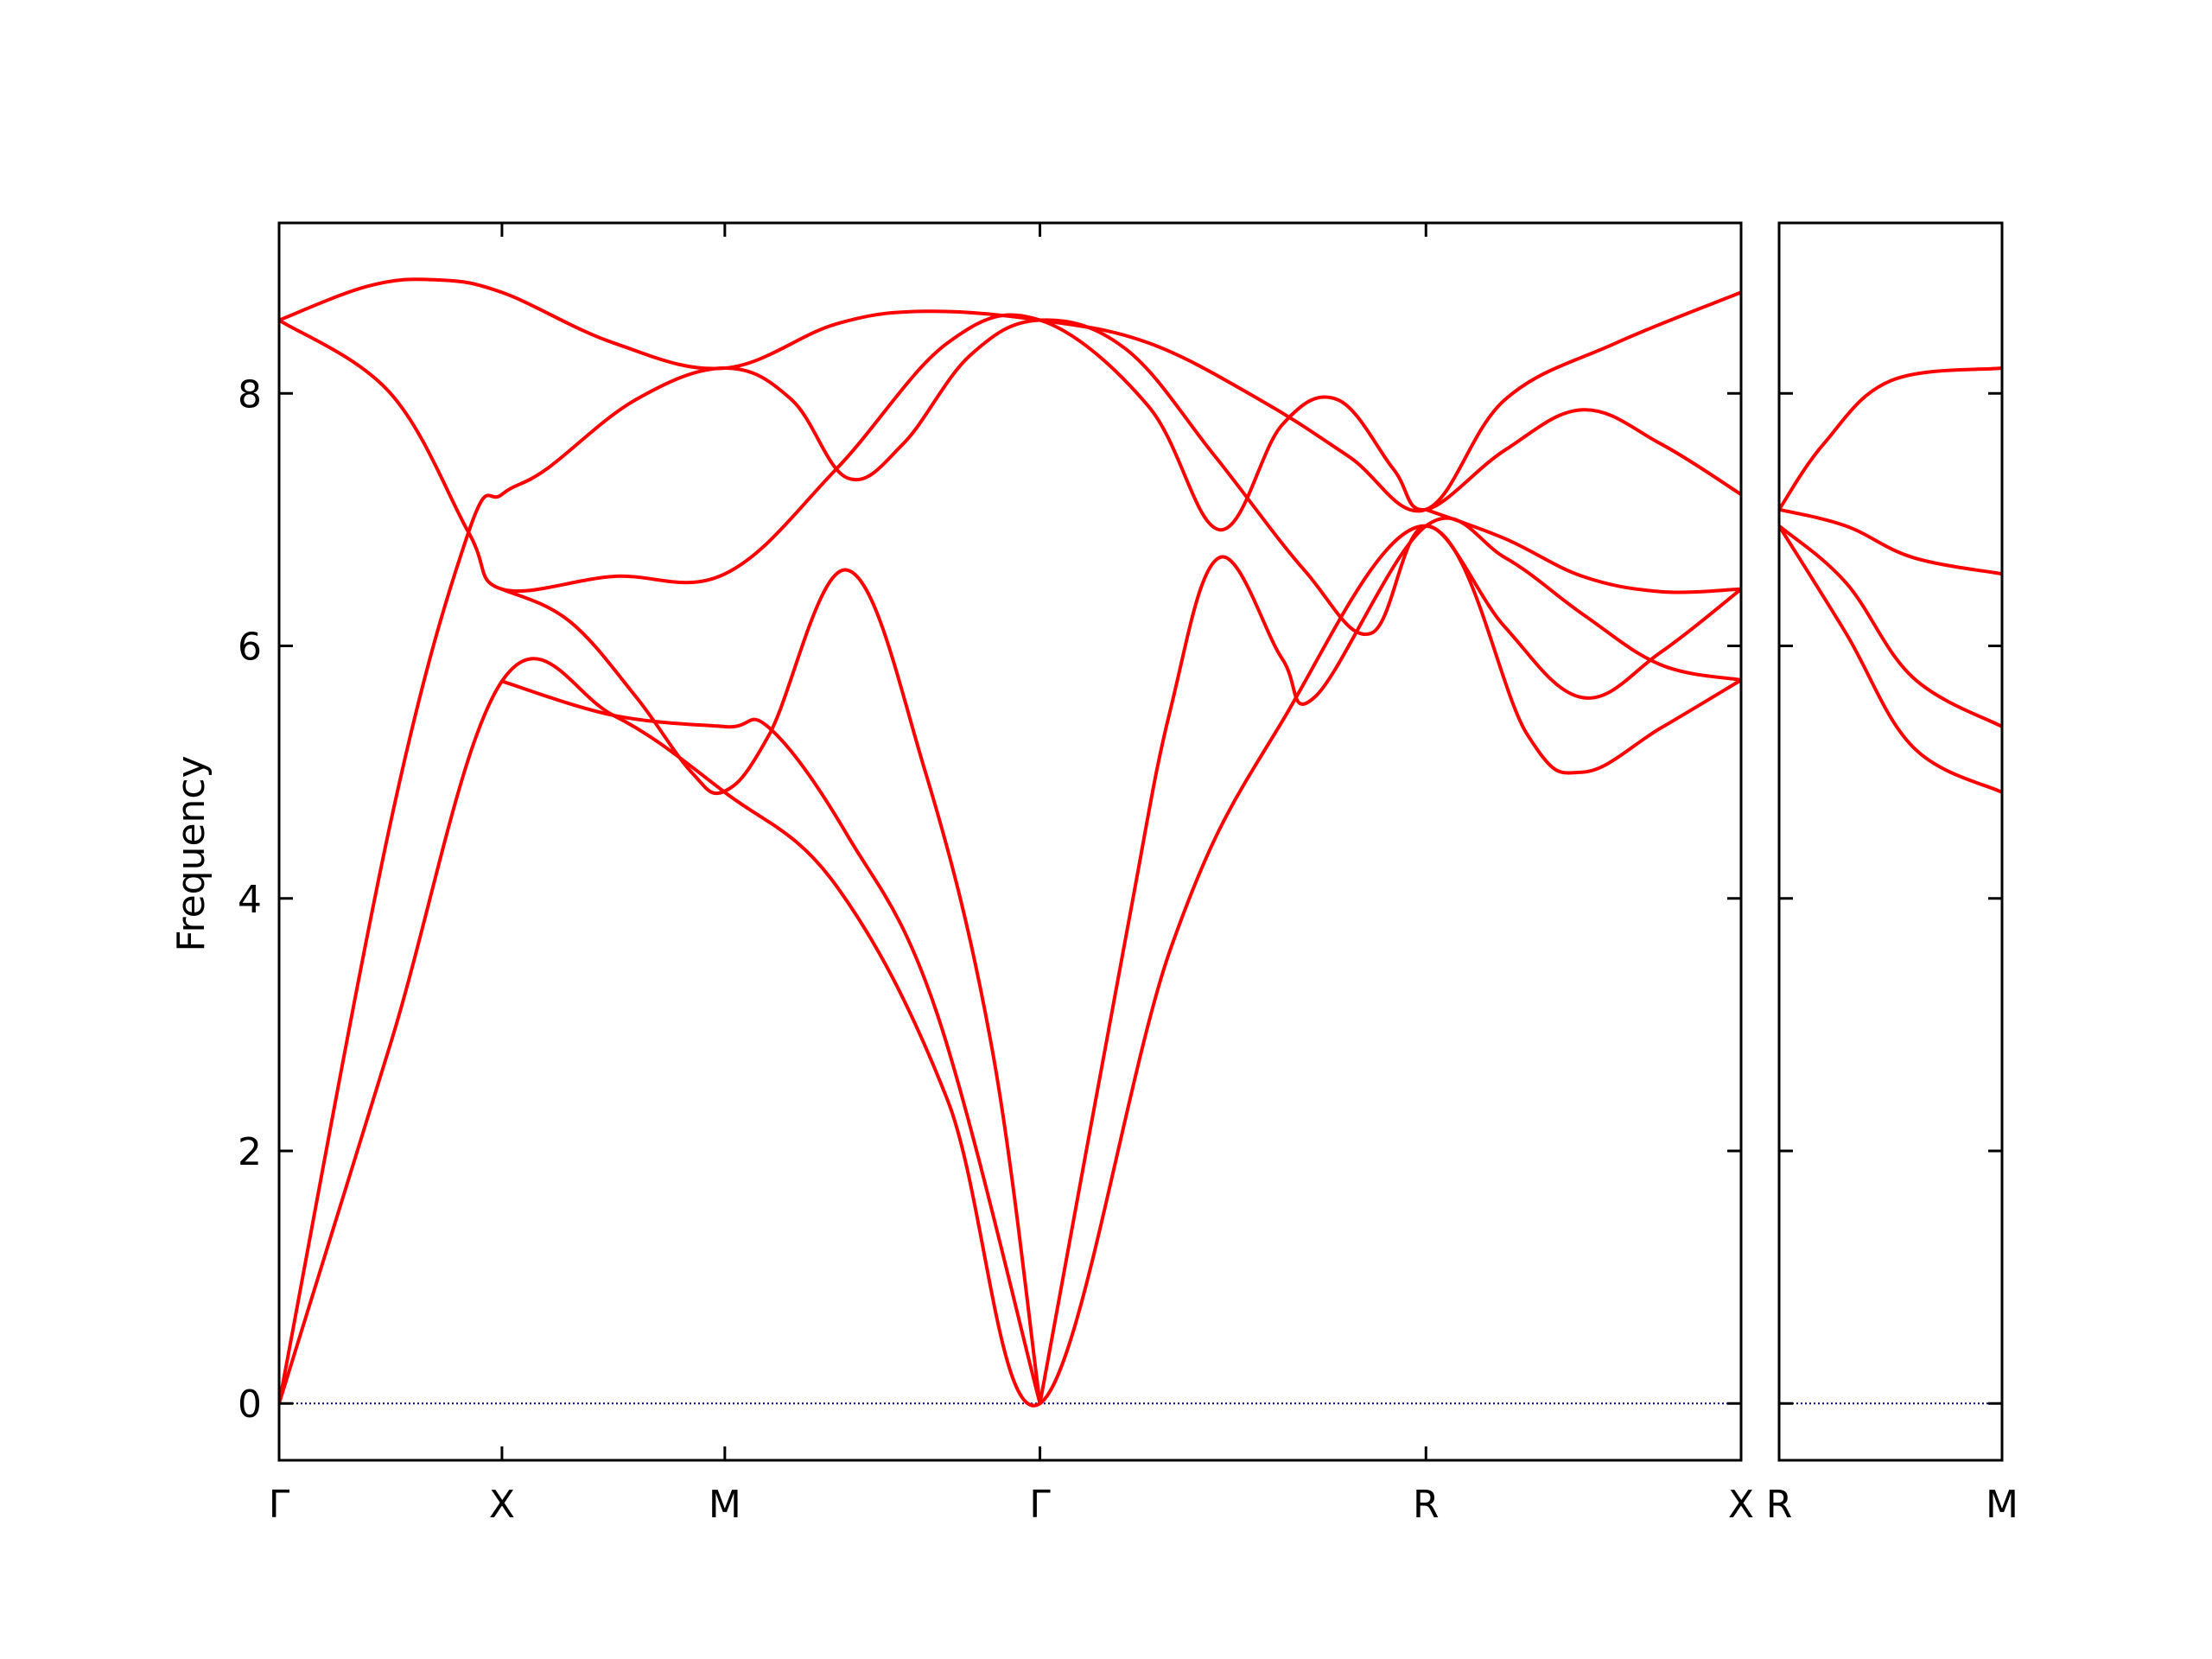 This screenshot has height=1659, width=2212. Describe the element at coordinates (250, 394) in the screenshot. I see `y-tick-label: 8` at that location.